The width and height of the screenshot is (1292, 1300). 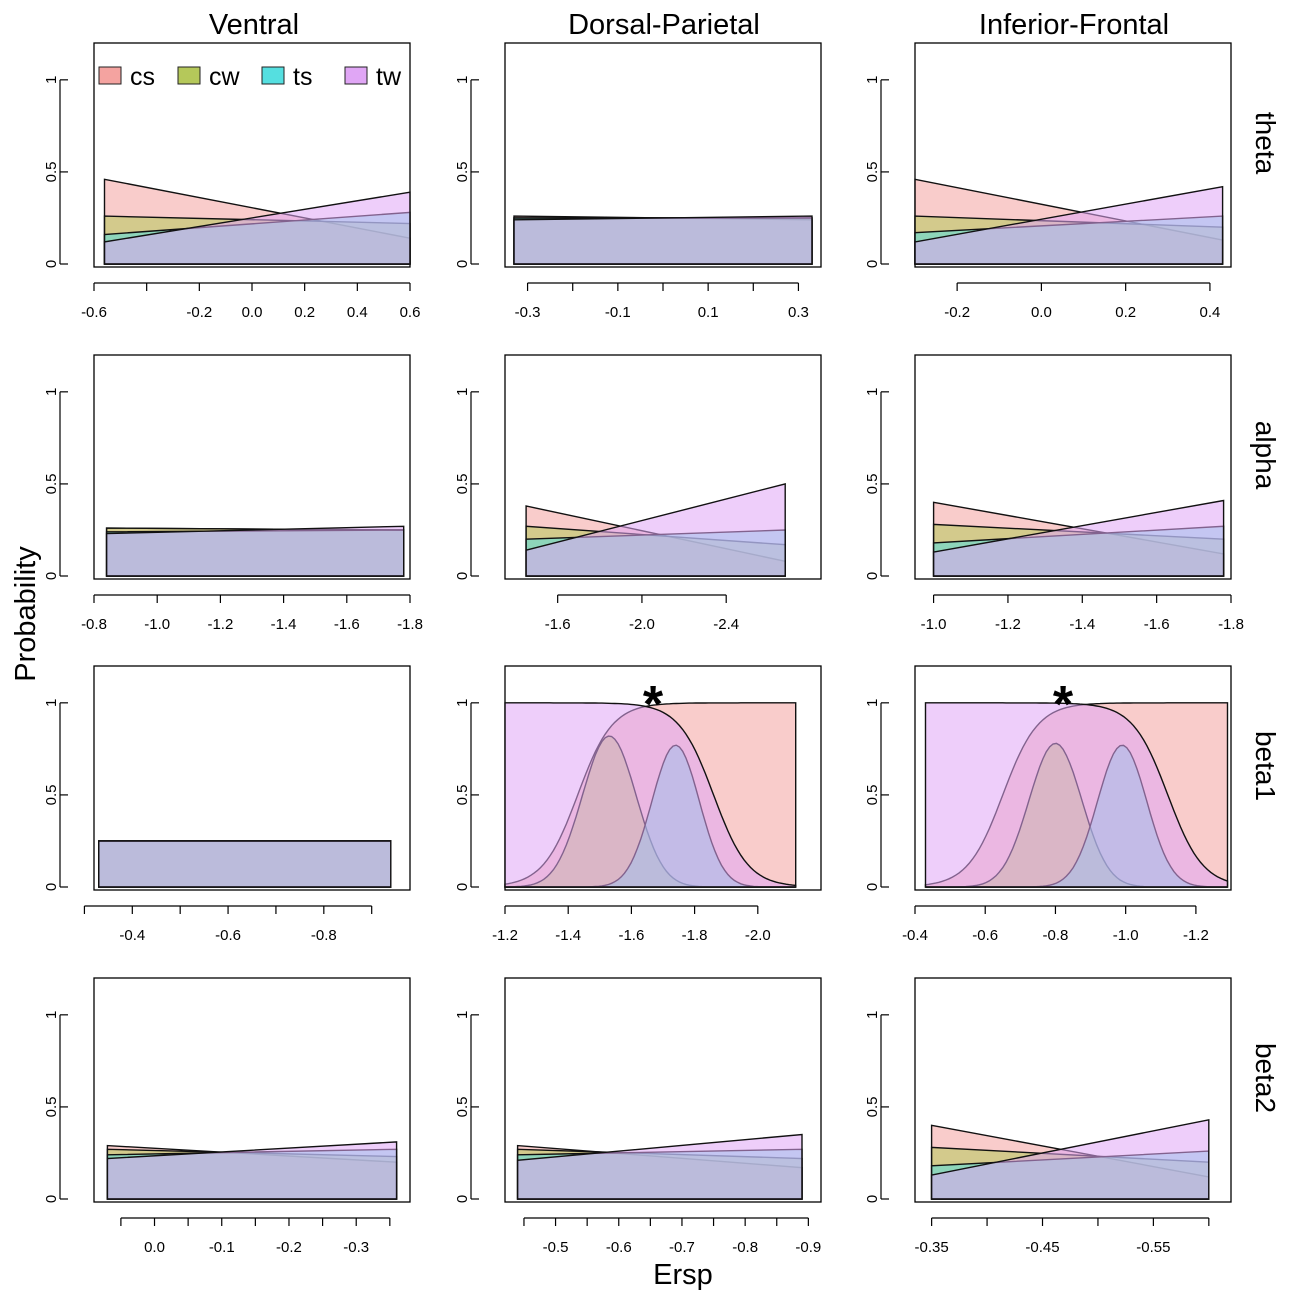 I want to click on x-axis: -0.6 -0.2 0.0 0.2 0.4 0.6, so click(x=250, y=301).